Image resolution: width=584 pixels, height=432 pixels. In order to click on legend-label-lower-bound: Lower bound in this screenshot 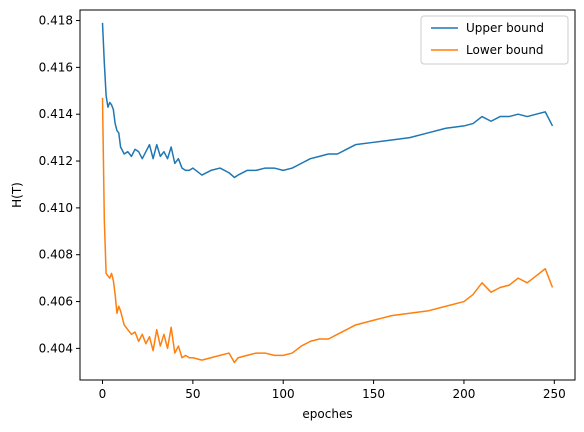, I will do `click(505, 50)`.